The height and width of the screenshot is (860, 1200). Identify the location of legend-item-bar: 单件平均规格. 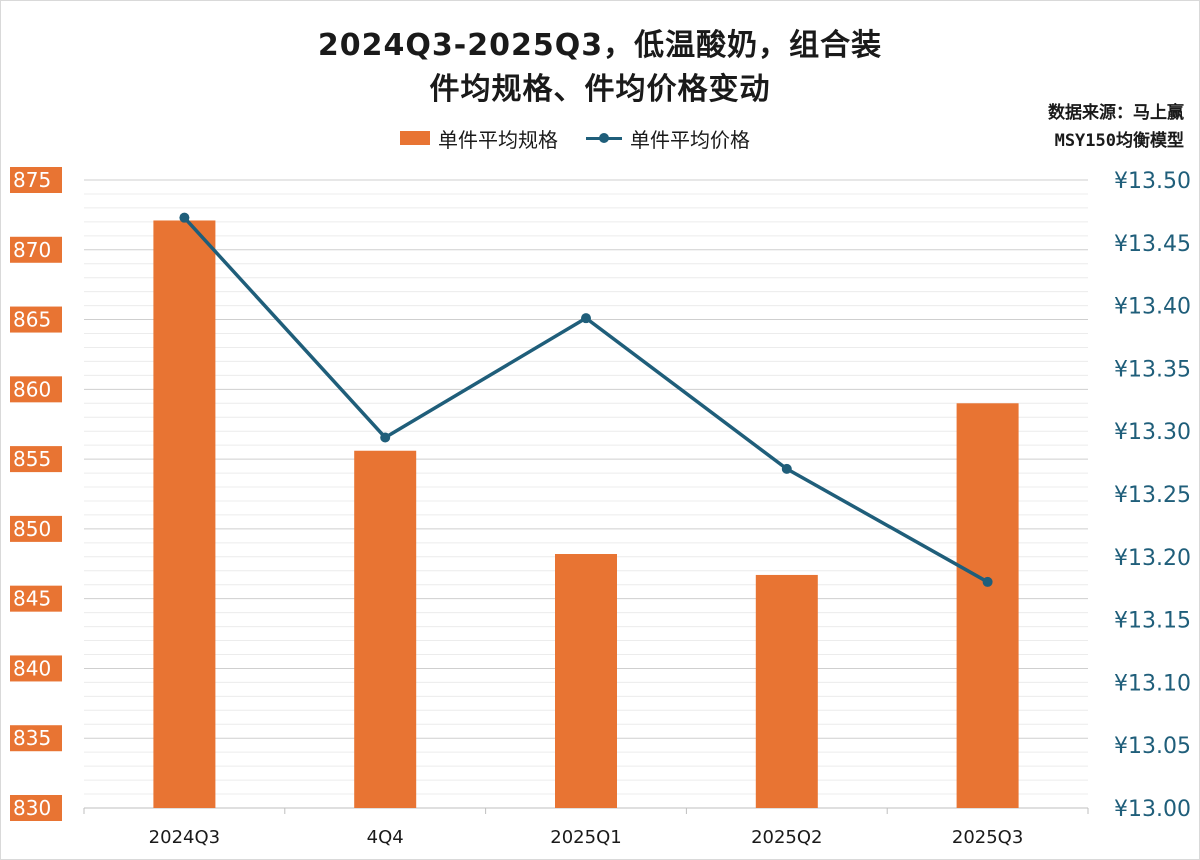
(479, 138).